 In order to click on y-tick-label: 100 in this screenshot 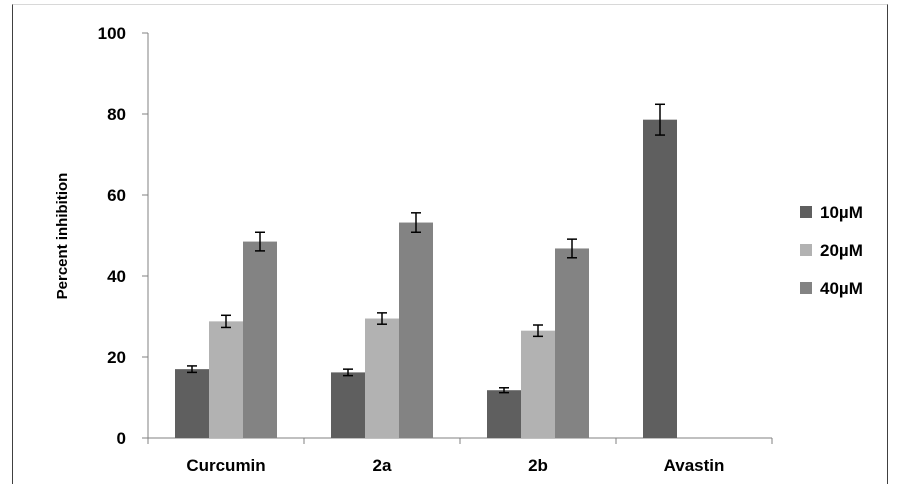, I will do `click(112, 33)`.